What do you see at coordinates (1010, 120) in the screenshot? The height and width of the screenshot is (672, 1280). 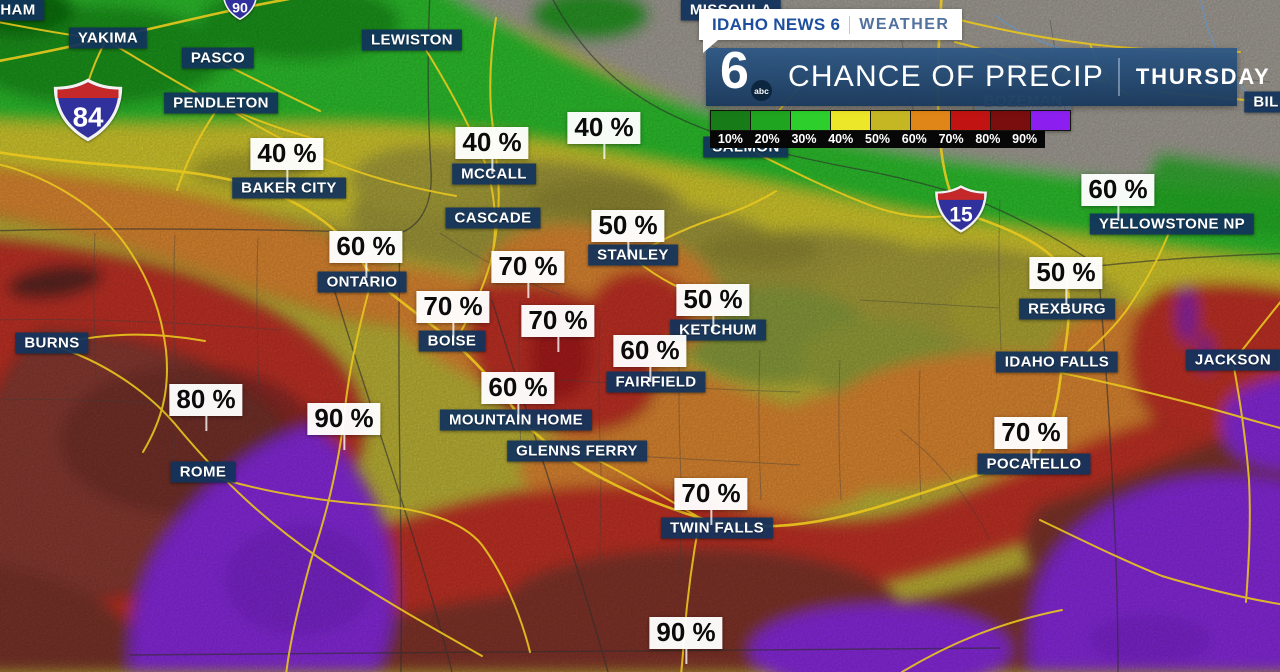 I see `legend-swatch-80%` at bounding box center [1010, 120].